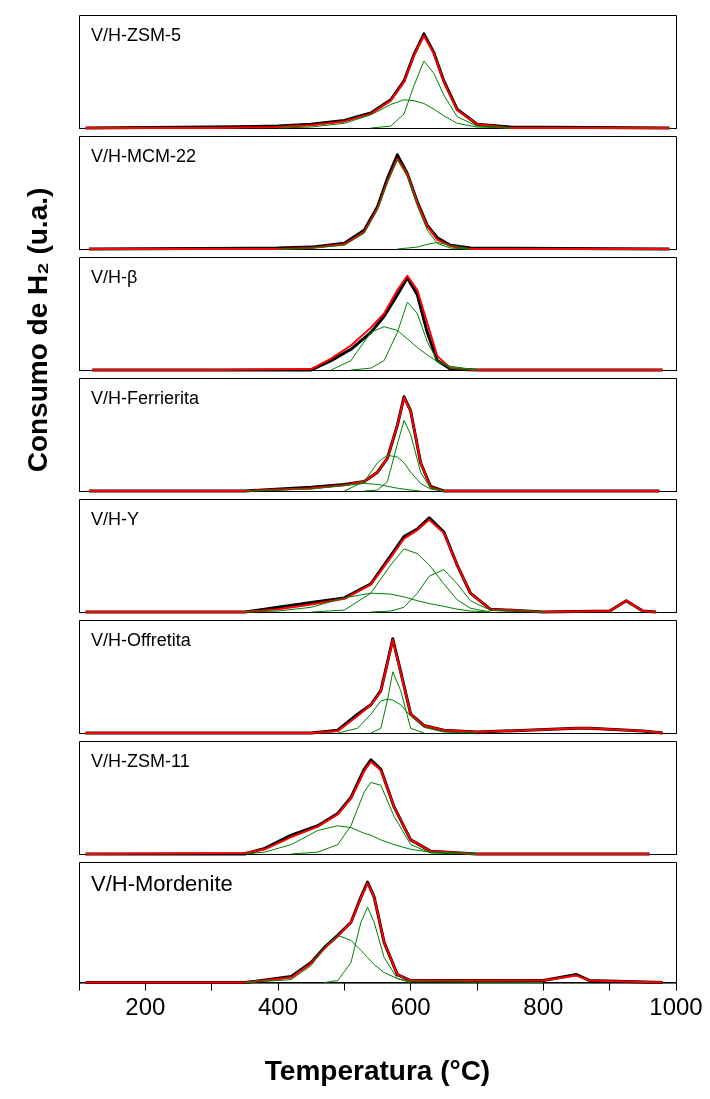 The height and width of the screenshot is (1099, 710). What do you see at coordinates (145, 397) in the screenshot?
I see `chart-title: V/H-Ferrierita` at bounding box center [145, 397].